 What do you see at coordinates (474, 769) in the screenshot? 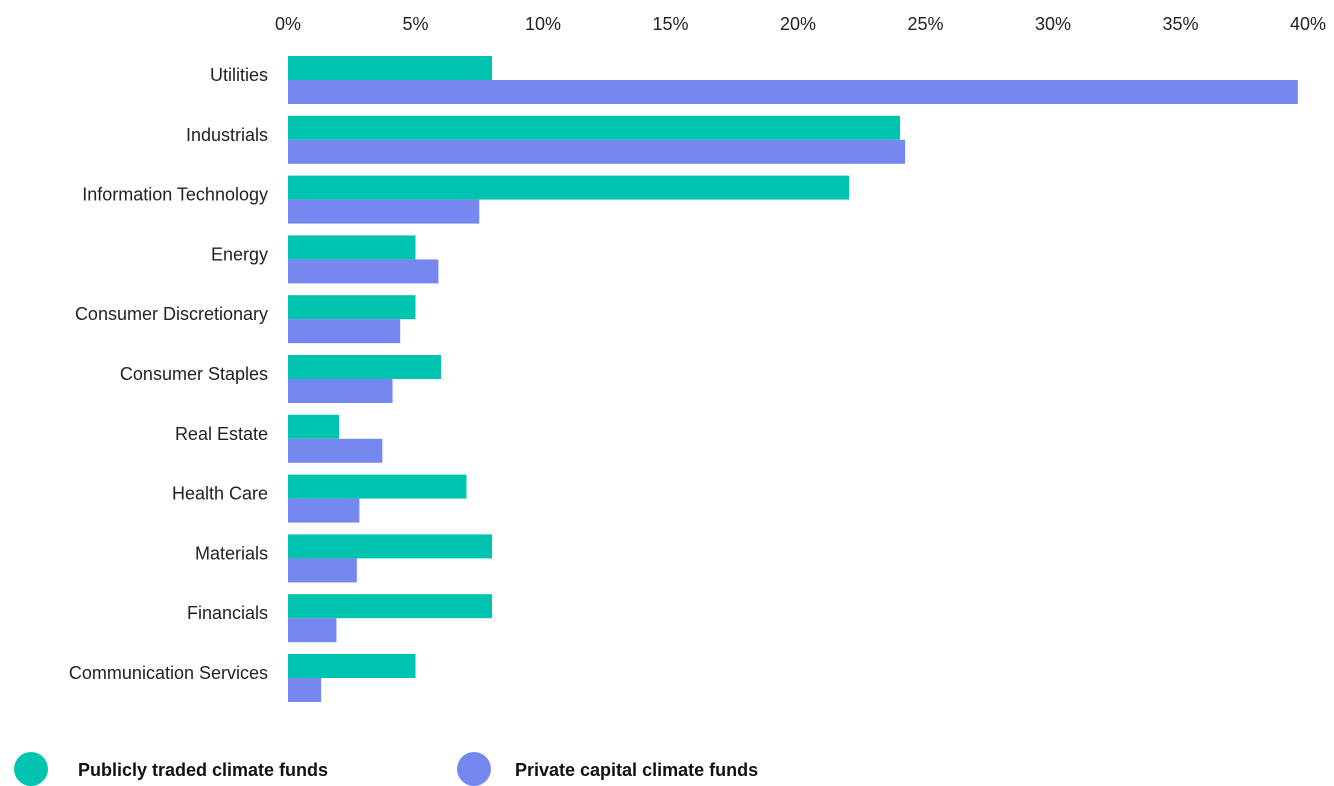
I see `legend-swatch-private` at bounding box center [474, 769].